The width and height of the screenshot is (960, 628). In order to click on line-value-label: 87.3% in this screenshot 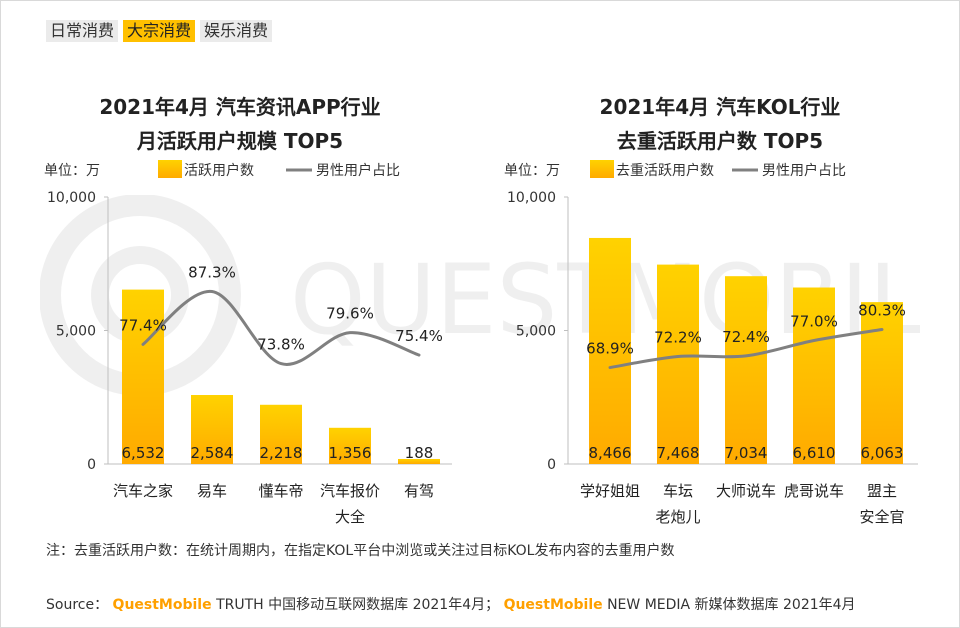, I will do `click(212, 273)`.